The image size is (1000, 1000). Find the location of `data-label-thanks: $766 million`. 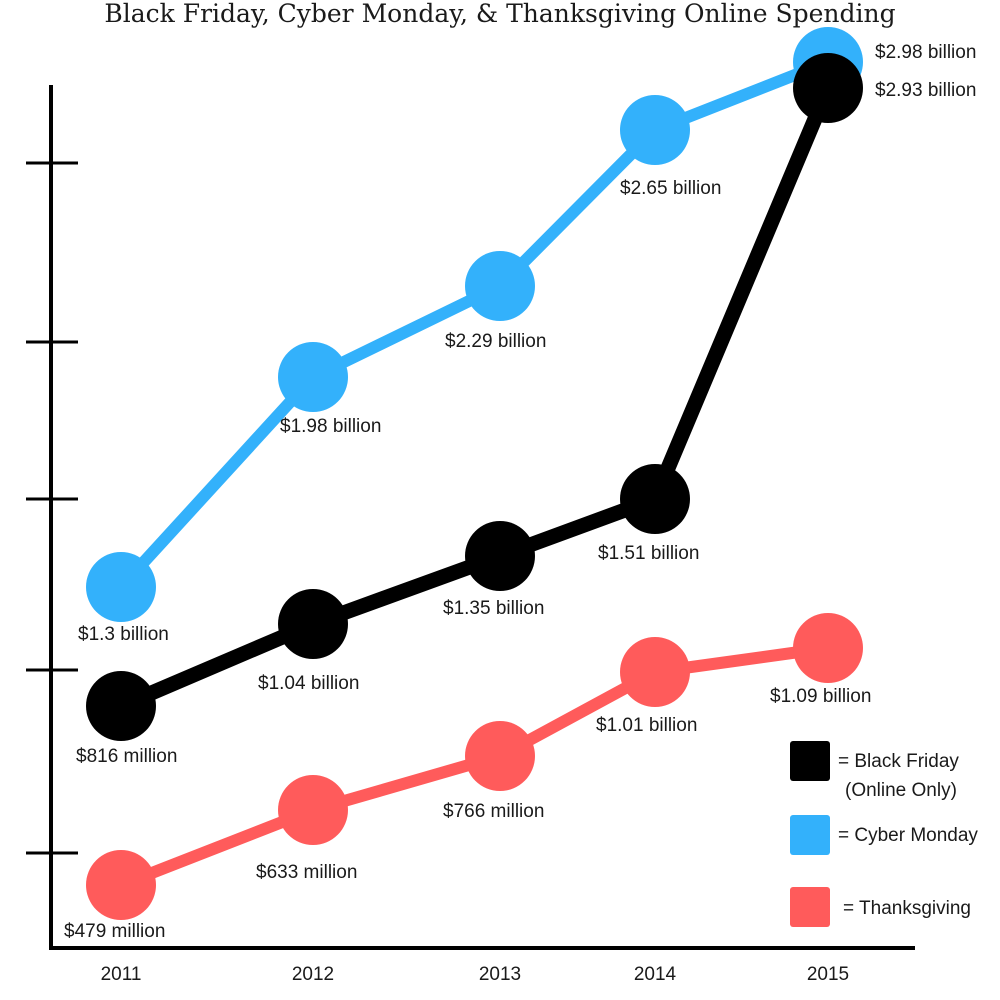

data-label-thanks: $766 million is located at coordinates (493, 811).